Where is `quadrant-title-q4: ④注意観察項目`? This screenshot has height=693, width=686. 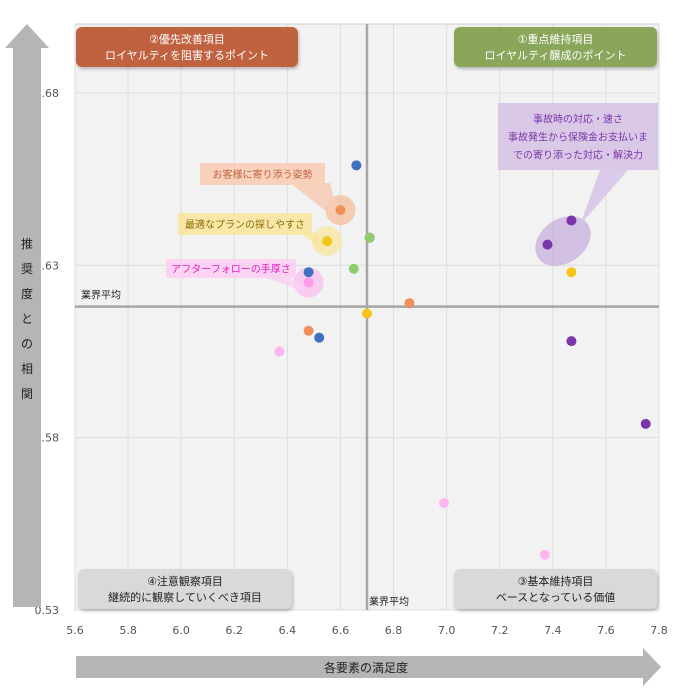 quadrant-title-q4: ④注意観察項目 is located at coordinates (185, 581).